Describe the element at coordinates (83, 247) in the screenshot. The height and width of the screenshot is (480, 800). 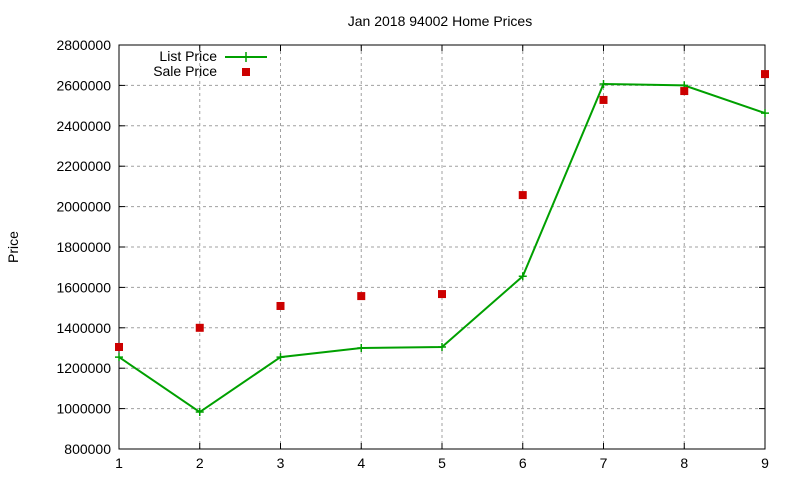
I see `y-tick-label: 1800000` at that location.